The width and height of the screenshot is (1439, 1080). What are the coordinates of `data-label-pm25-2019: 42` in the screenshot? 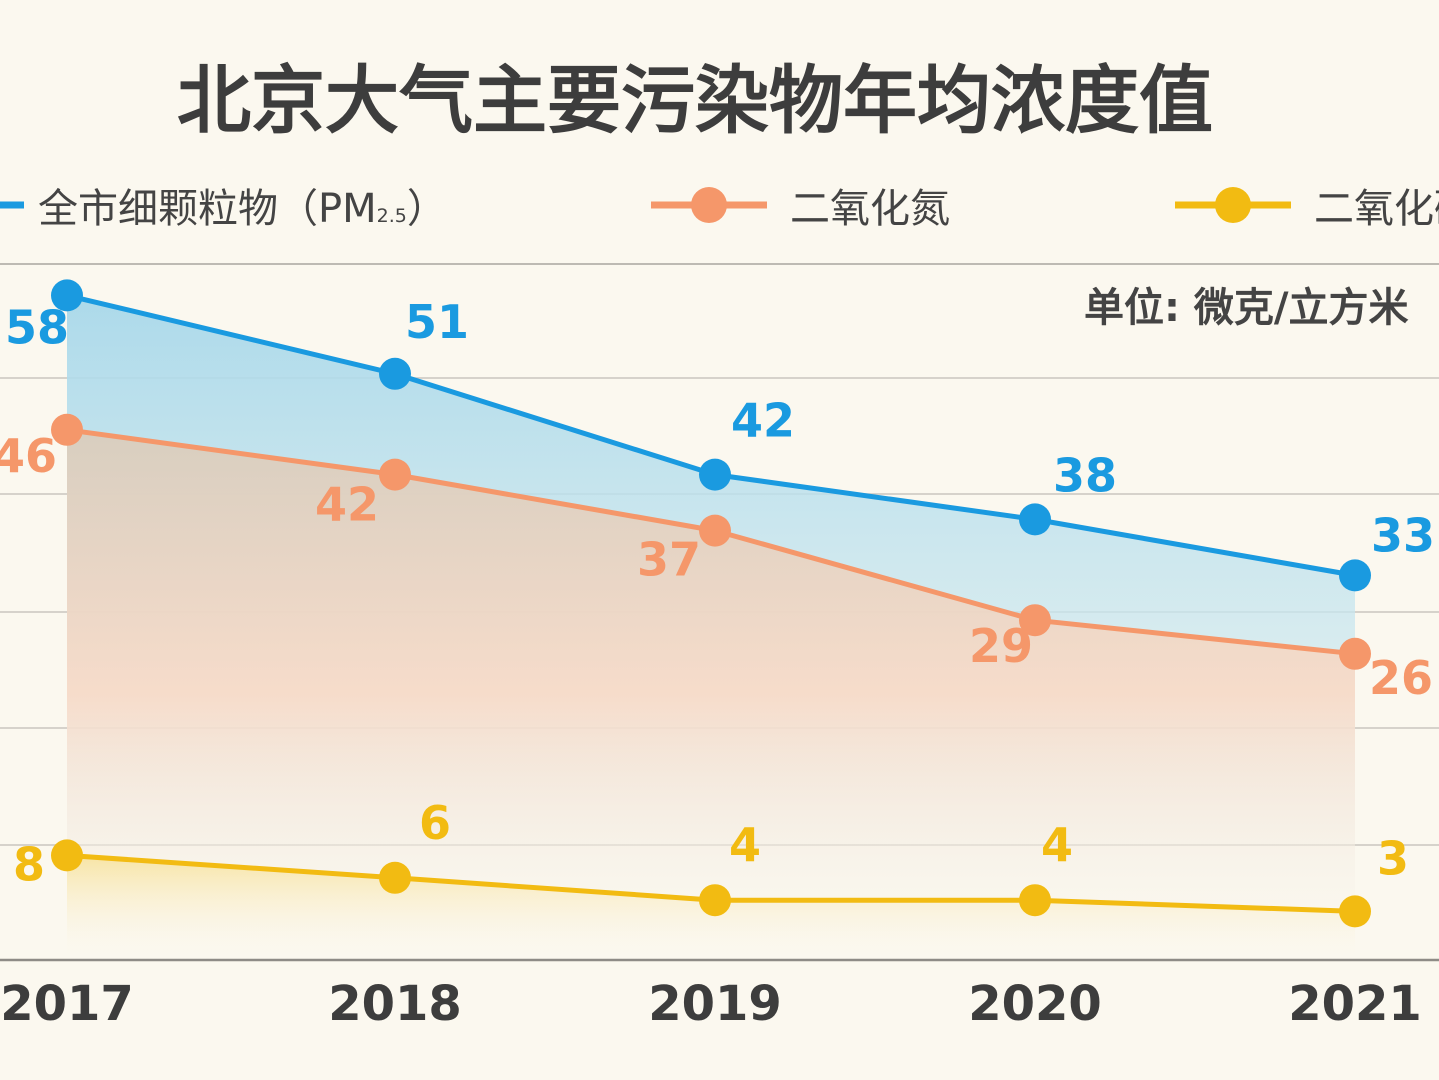 It's located at (763, 421).